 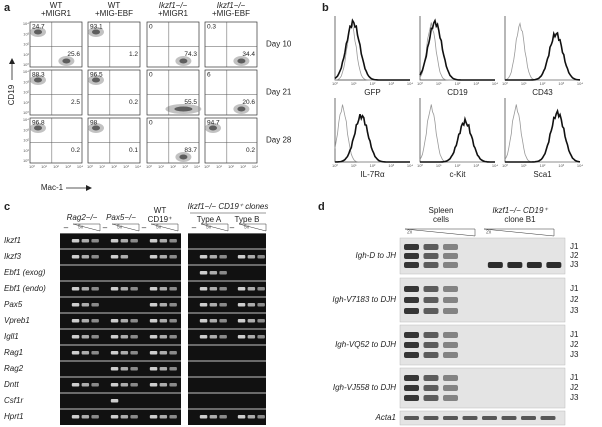 What do you see at coordinates (25, 272) in the screenshot?
I see `gene-label: Ebf1 (exog)` at bounding box center [25, 272].